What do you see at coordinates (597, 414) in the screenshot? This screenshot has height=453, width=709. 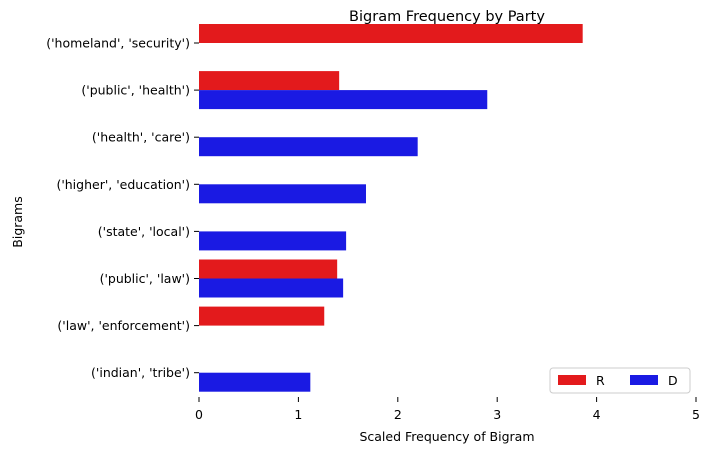 I see `x-tick-label: 4` at bounding box center [597, 414].